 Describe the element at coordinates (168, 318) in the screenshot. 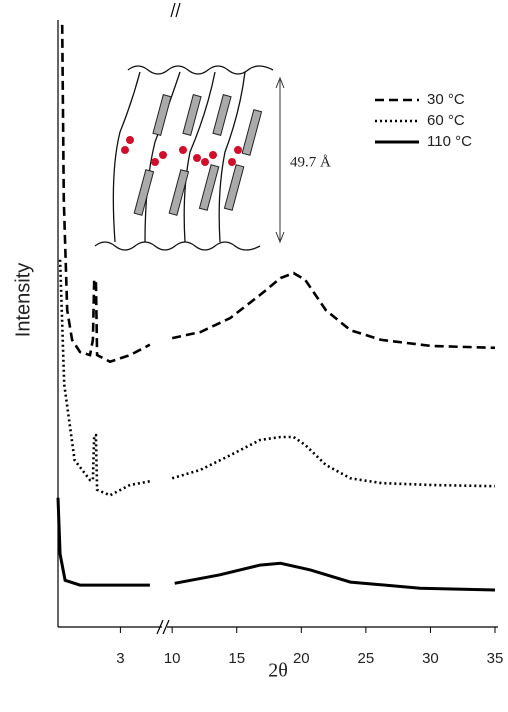

I see `axis-break` at that location.